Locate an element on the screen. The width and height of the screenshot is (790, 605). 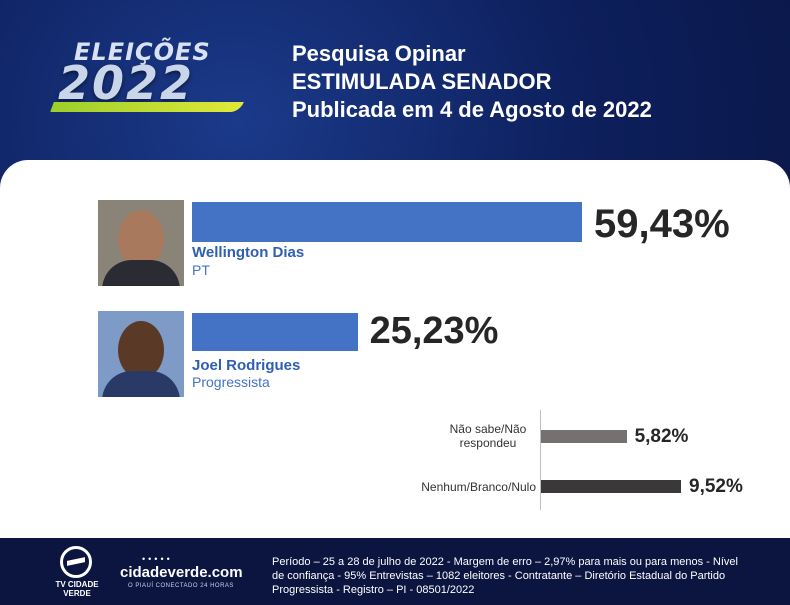
other-label-2: Nenhum/Branco/Nulo is located at coordinates (478, 487).